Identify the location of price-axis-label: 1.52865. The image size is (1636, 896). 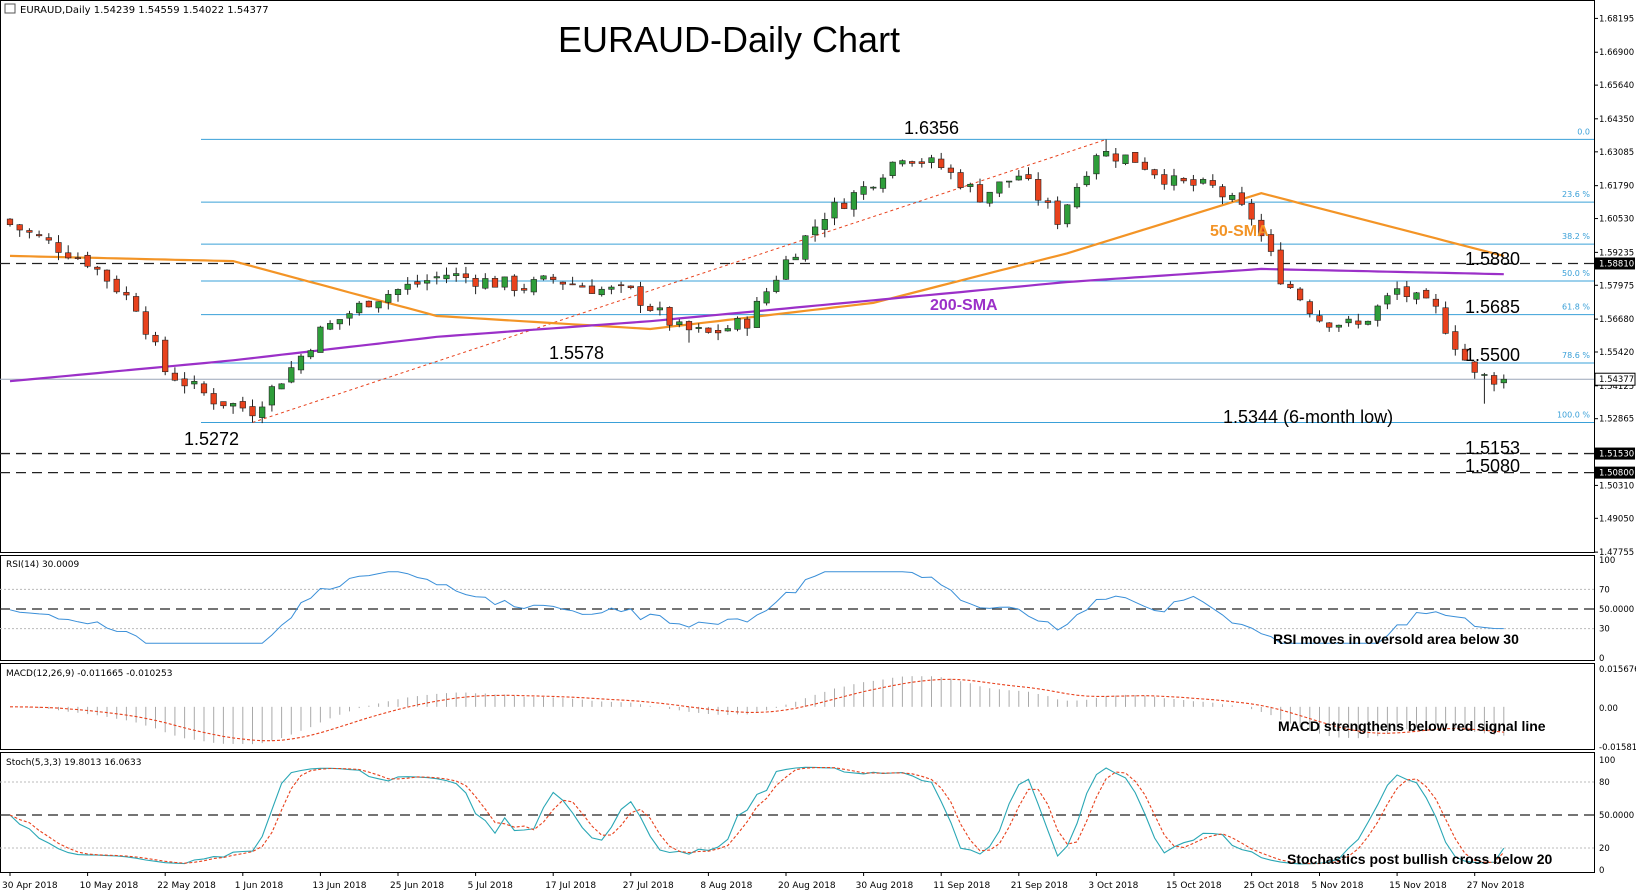
(1616, 420).